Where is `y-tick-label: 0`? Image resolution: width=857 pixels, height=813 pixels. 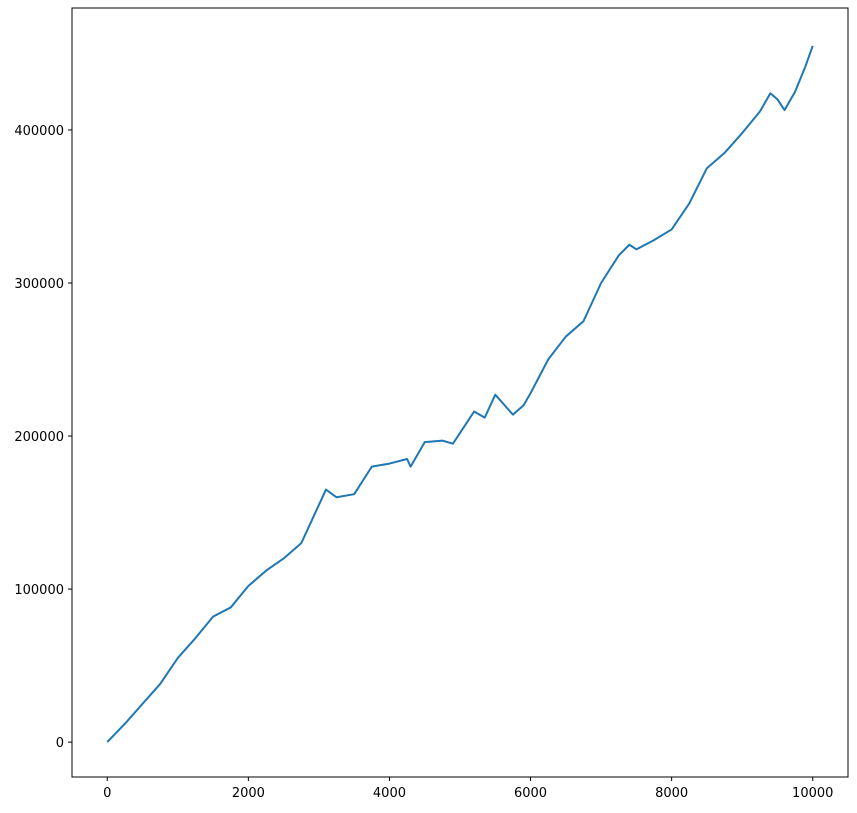
y-tick-label: 0 is located at coordinates (60, 743).